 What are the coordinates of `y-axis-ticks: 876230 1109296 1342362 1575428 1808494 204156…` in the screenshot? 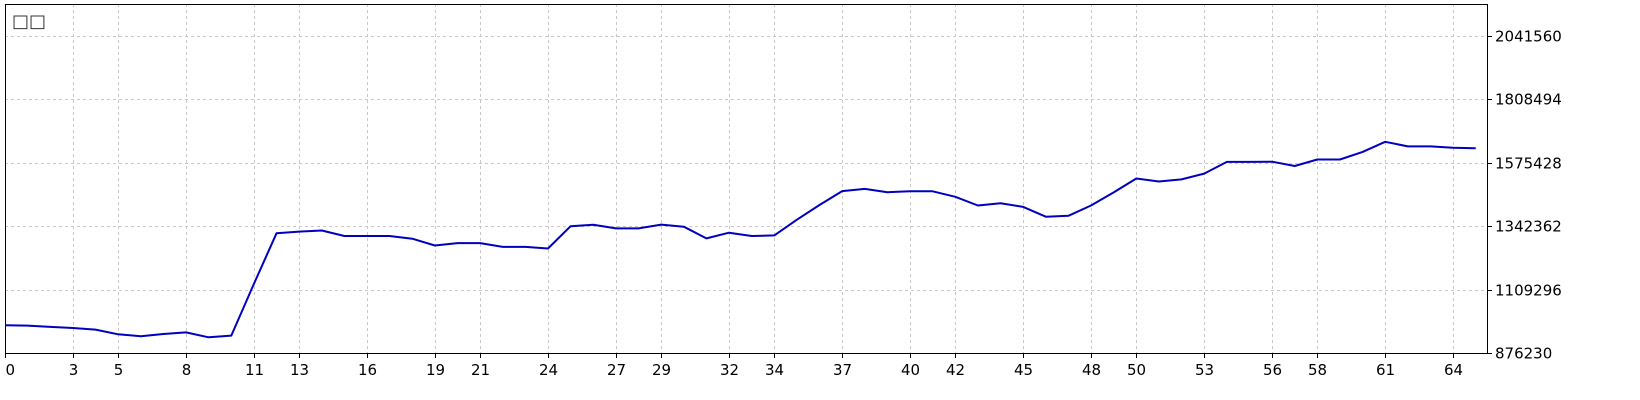 It's located at (1524, 195).